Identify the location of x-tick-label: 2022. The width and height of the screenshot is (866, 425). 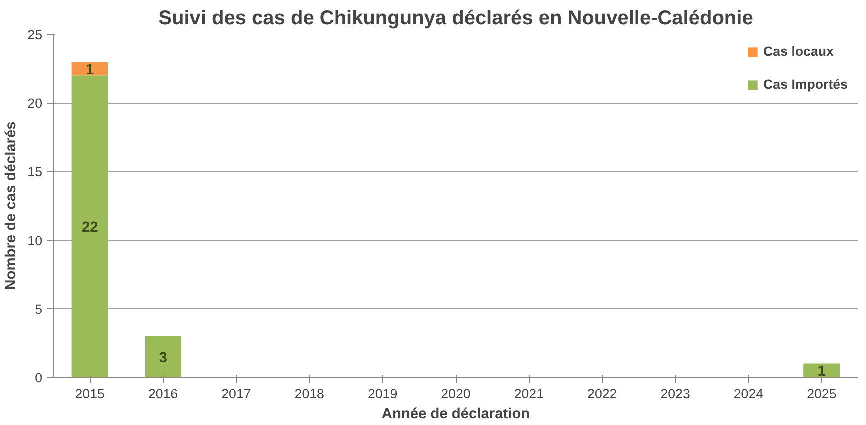
(603, 394).